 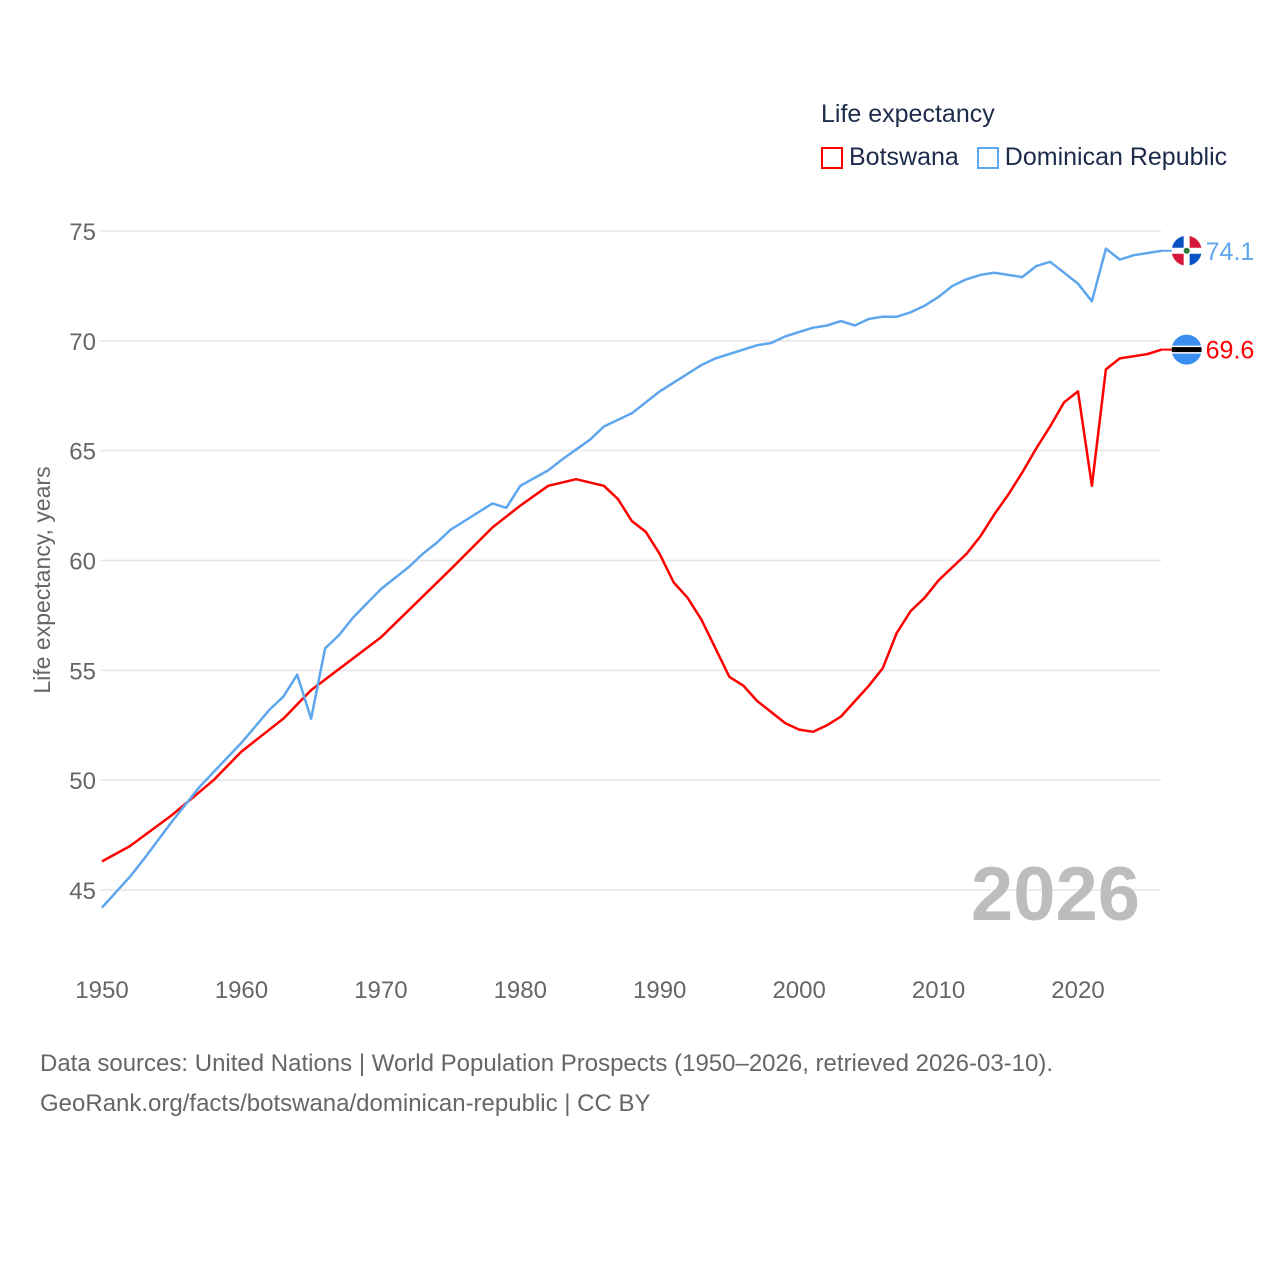 I want to click on legend: Botswana Dominican Republic, so click(x=1024, y=157).